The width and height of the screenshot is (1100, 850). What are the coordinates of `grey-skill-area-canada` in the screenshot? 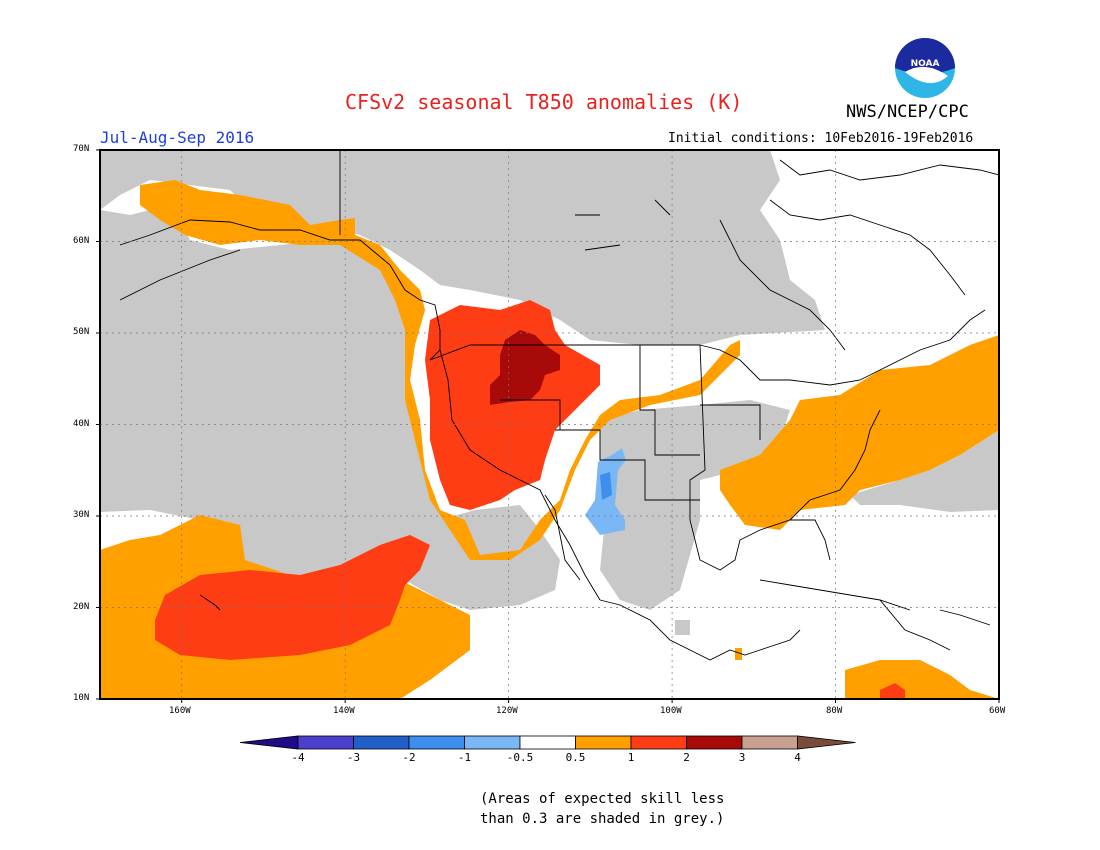 It's located at (582, 247).